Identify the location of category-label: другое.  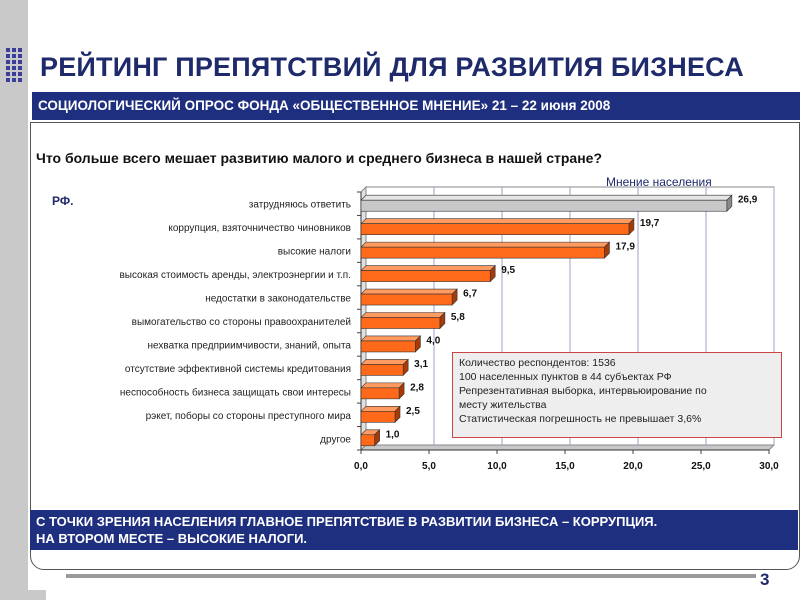
(335, 439).